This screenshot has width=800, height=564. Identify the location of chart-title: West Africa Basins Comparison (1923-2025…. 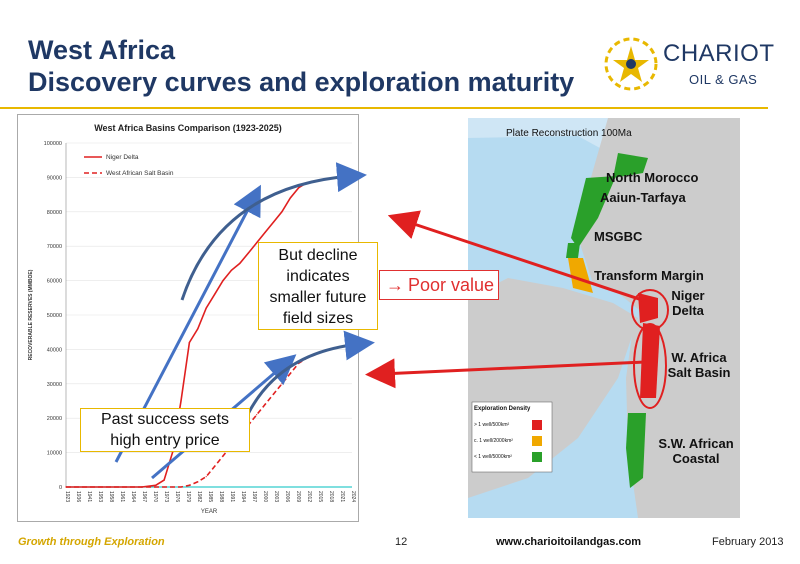
(188, 128).